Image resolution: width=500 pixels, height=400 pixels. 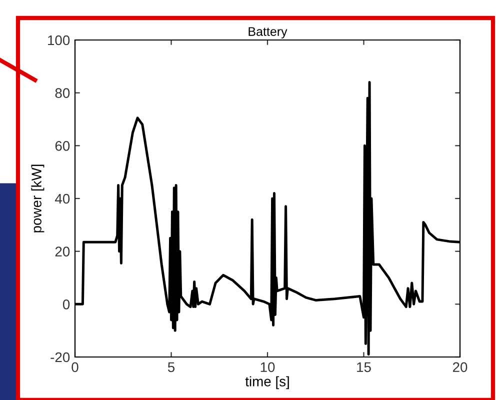 I want to click on x-tick-label: 15, so click(x=364, y=367).